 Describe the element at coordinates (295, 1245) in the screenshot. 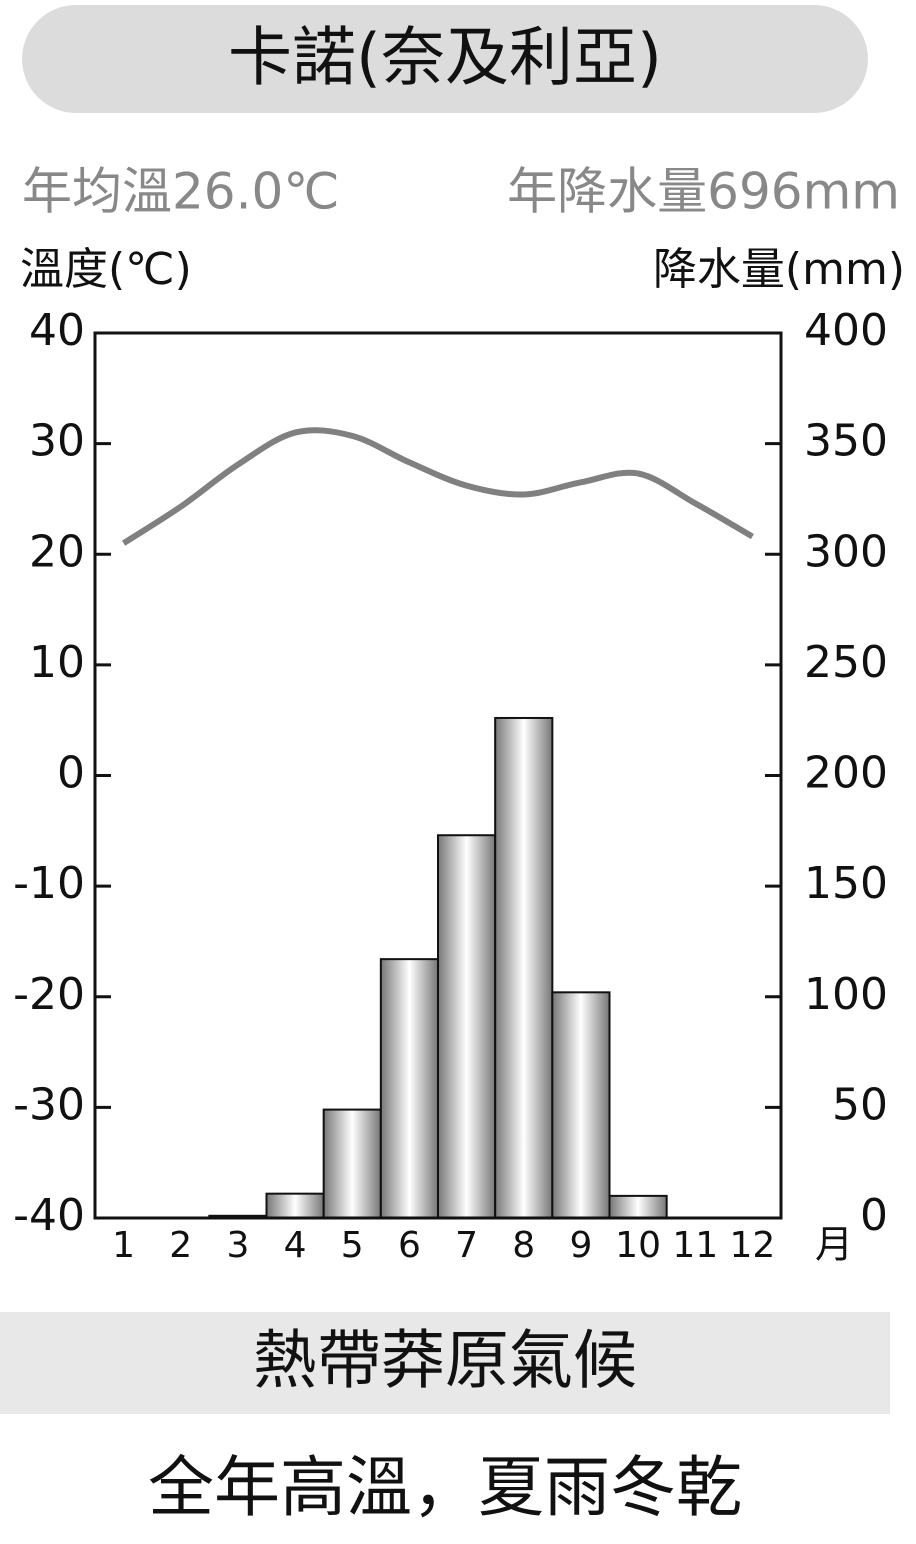

I see `x-tick-label: 4` at that location.